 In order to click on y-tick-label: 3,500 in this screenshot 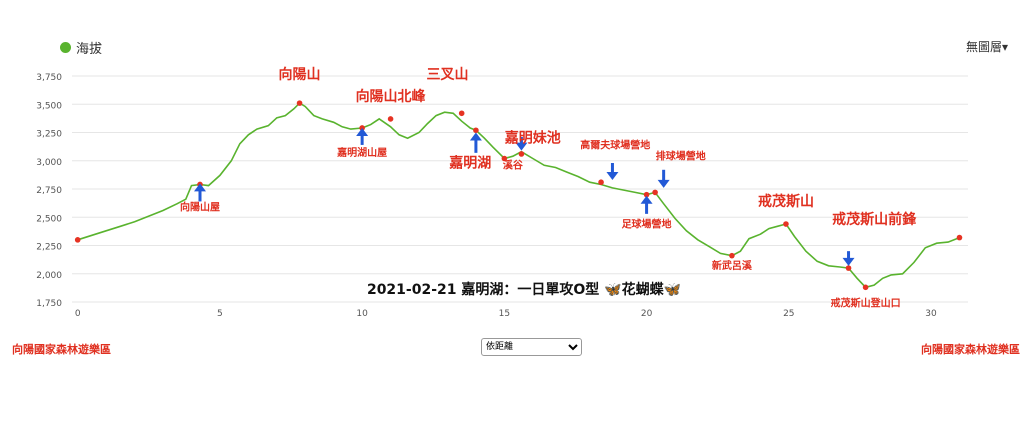, I will do `click(49, 106)`.